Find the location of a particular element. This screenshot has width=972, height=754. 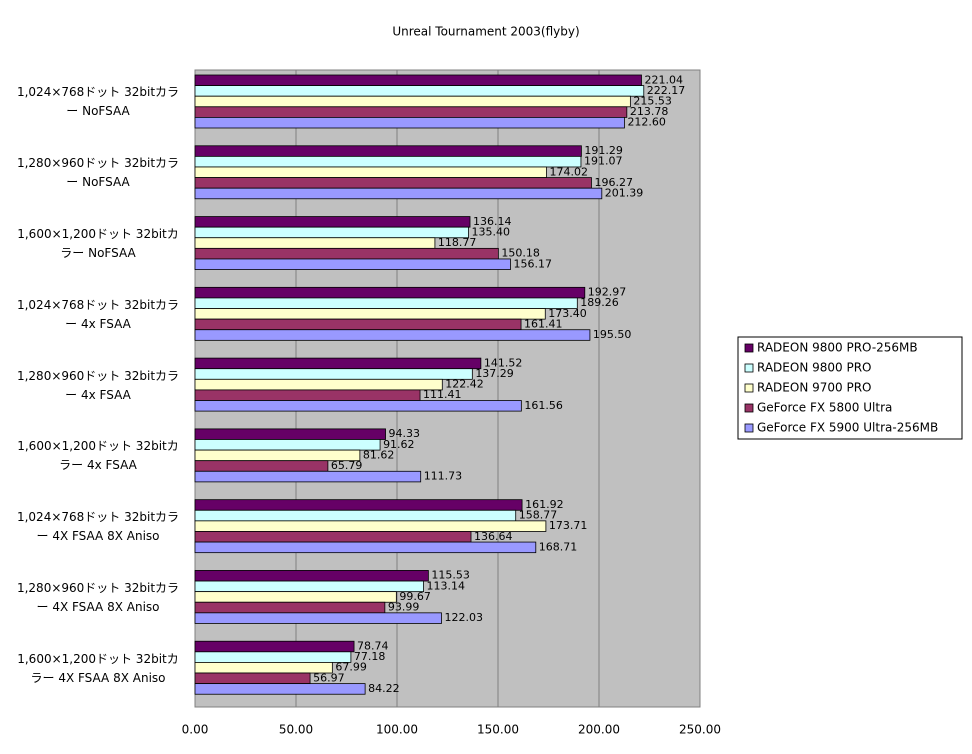

value-label: 118.77 is located at coordinates (457, 242).